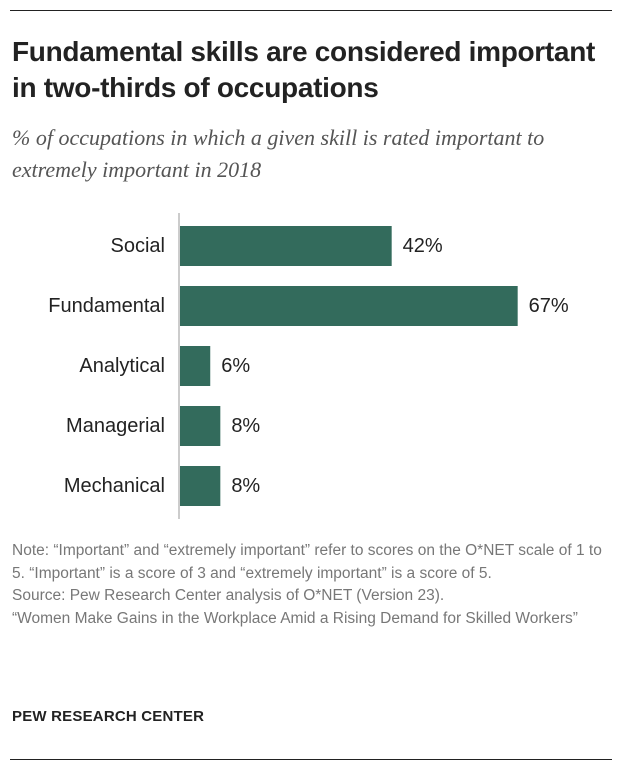  What do you see at coordinates (115, 426) in the screenshot?
I see `category-label: Managerial` at bounding box center [115, 426].